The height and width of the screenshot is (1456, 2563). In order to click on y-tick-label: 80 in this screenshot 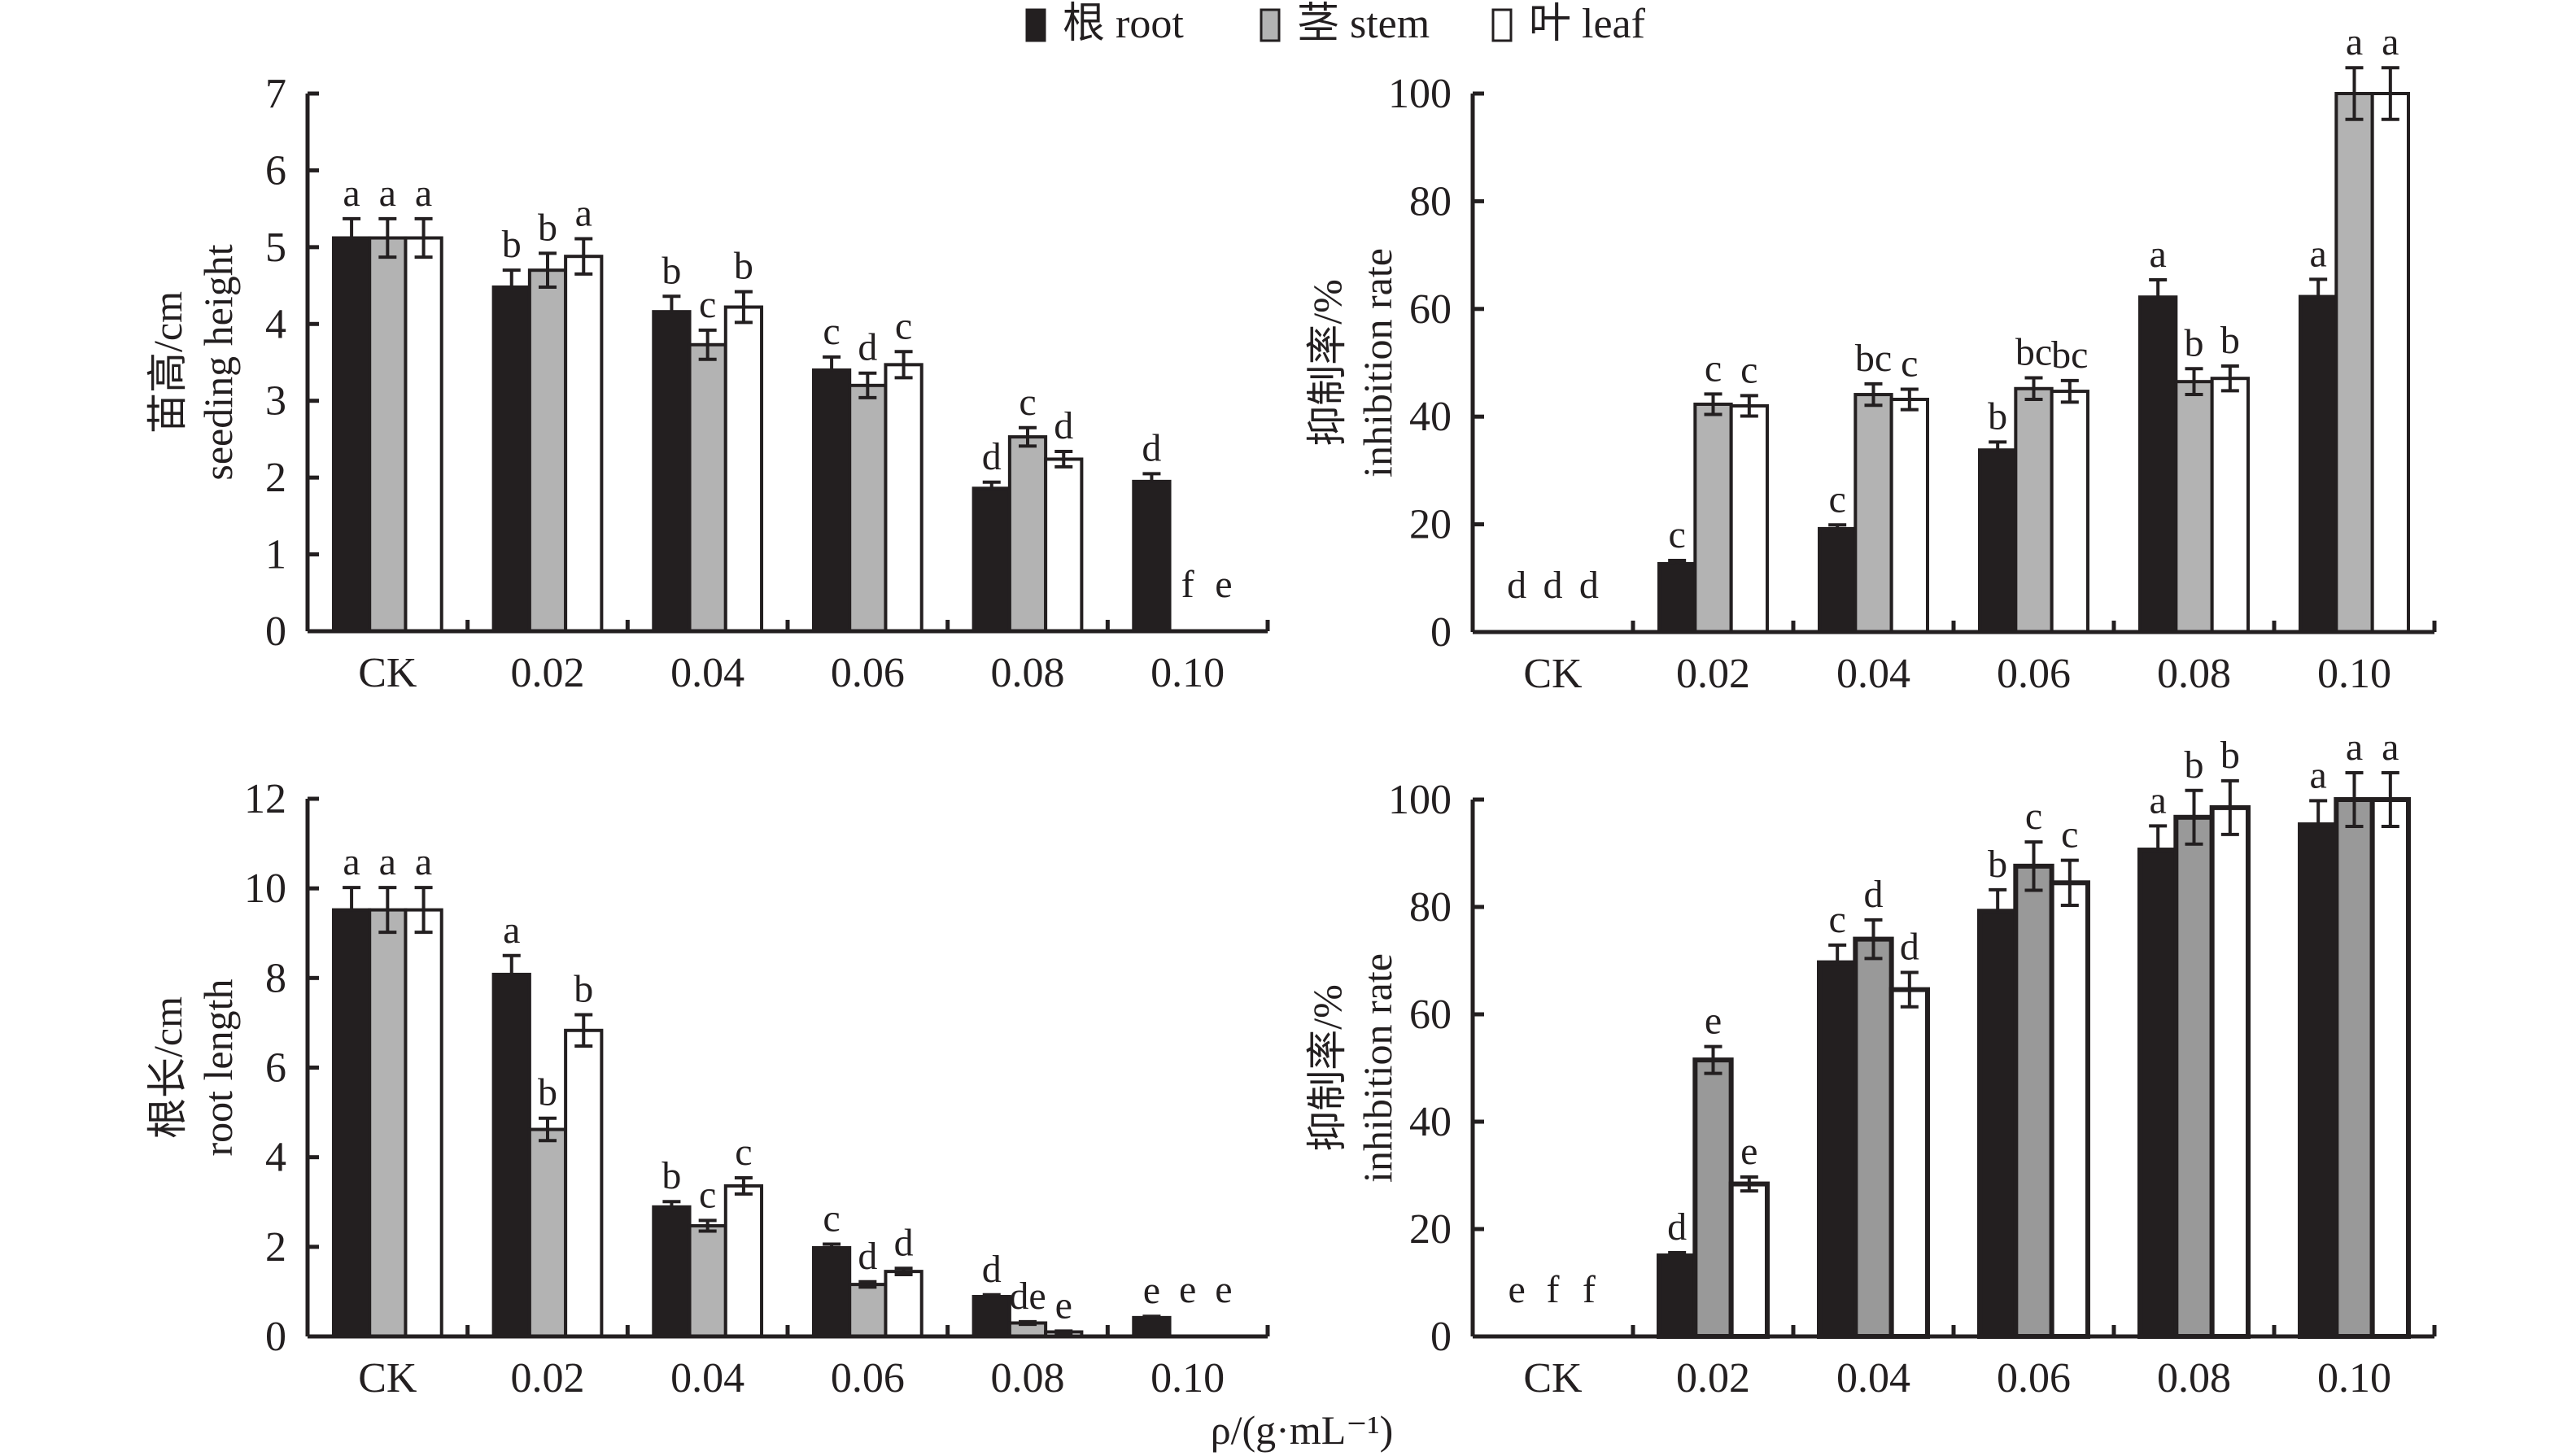, I will do `click(1430, 908)`.